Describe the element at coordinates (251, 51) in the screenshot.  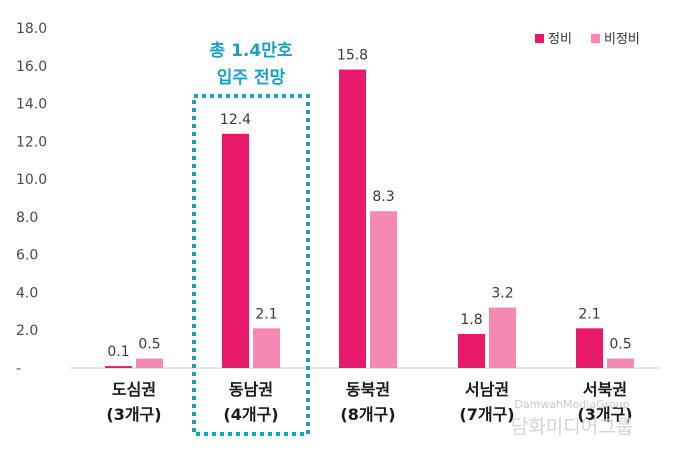
I see `annotation-line-1: 총 1.4만호` at that location.